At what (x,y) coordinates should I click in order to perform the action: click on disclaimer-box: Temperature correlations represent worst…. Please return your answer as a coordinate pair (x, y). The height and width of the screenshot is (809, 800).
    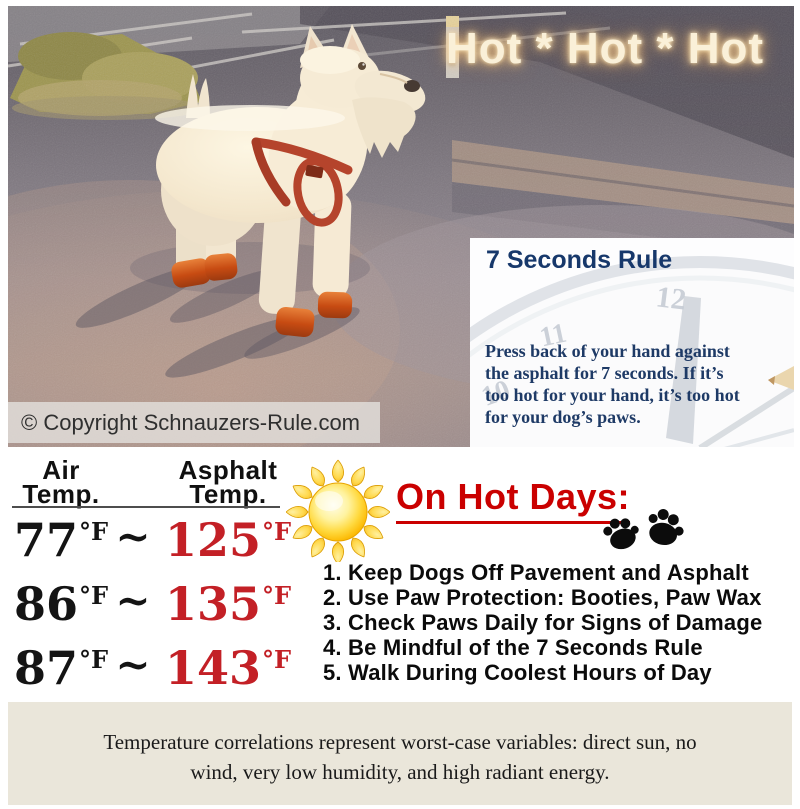
    Looking at the image, I should click on (400, 753).